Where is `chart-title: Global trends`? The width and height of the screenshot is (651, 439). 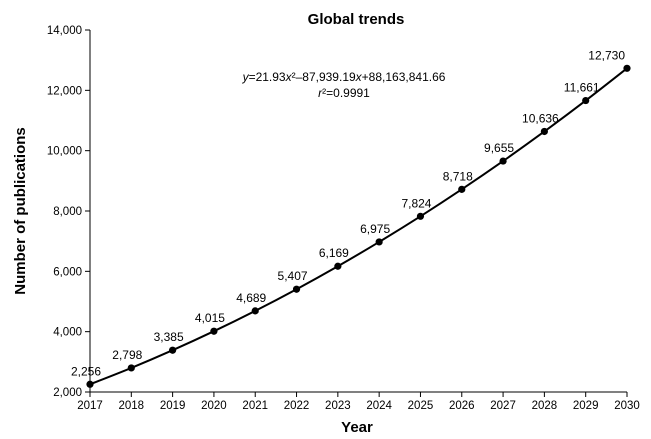 chart-title: Global trends is located at coordinates (356, 19).